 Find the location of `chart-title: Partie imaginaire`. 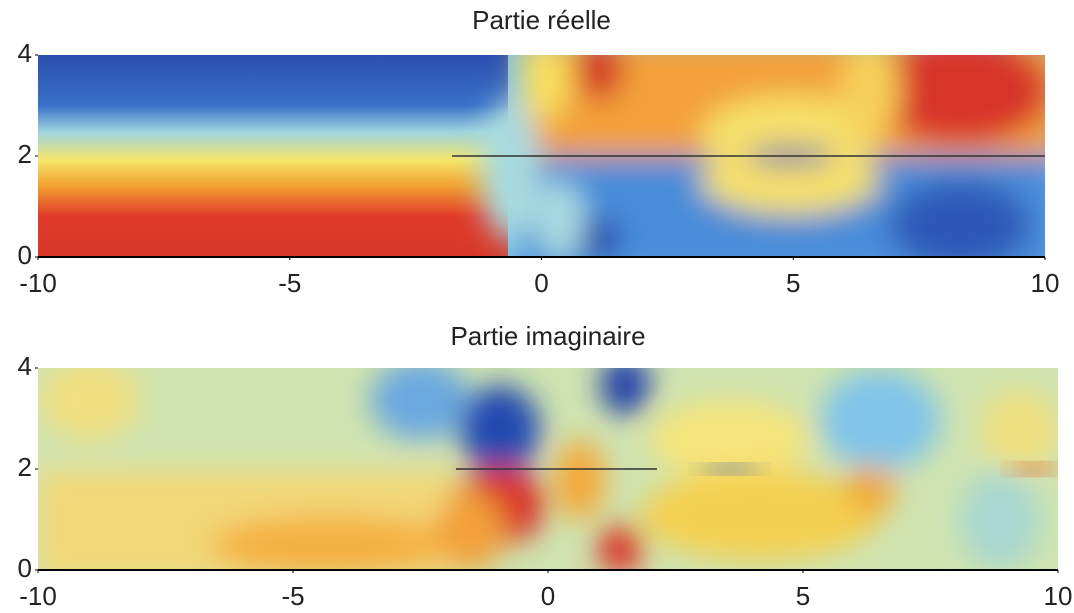

chart-title: Partie imaginaire is located at coordinates (547, 336).